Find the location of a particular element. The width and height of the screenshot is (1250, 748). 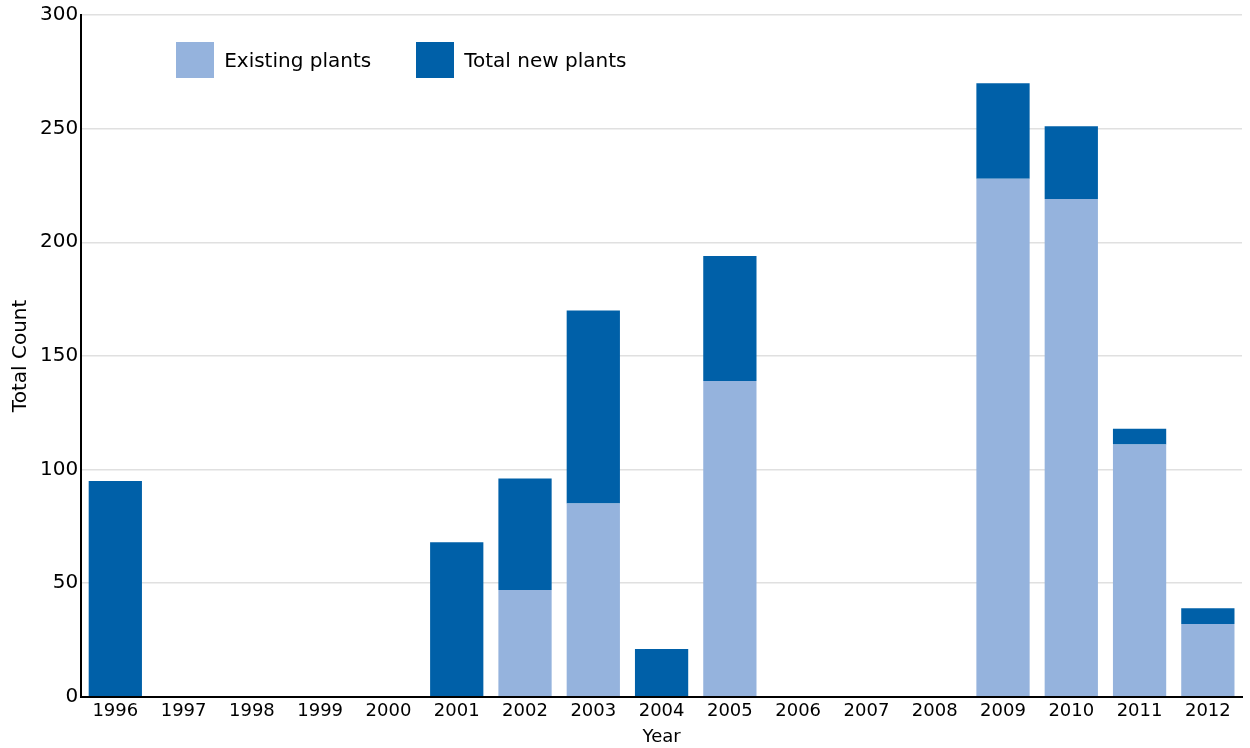

legend-label: Existing plants is located at coordinates (298, 60).